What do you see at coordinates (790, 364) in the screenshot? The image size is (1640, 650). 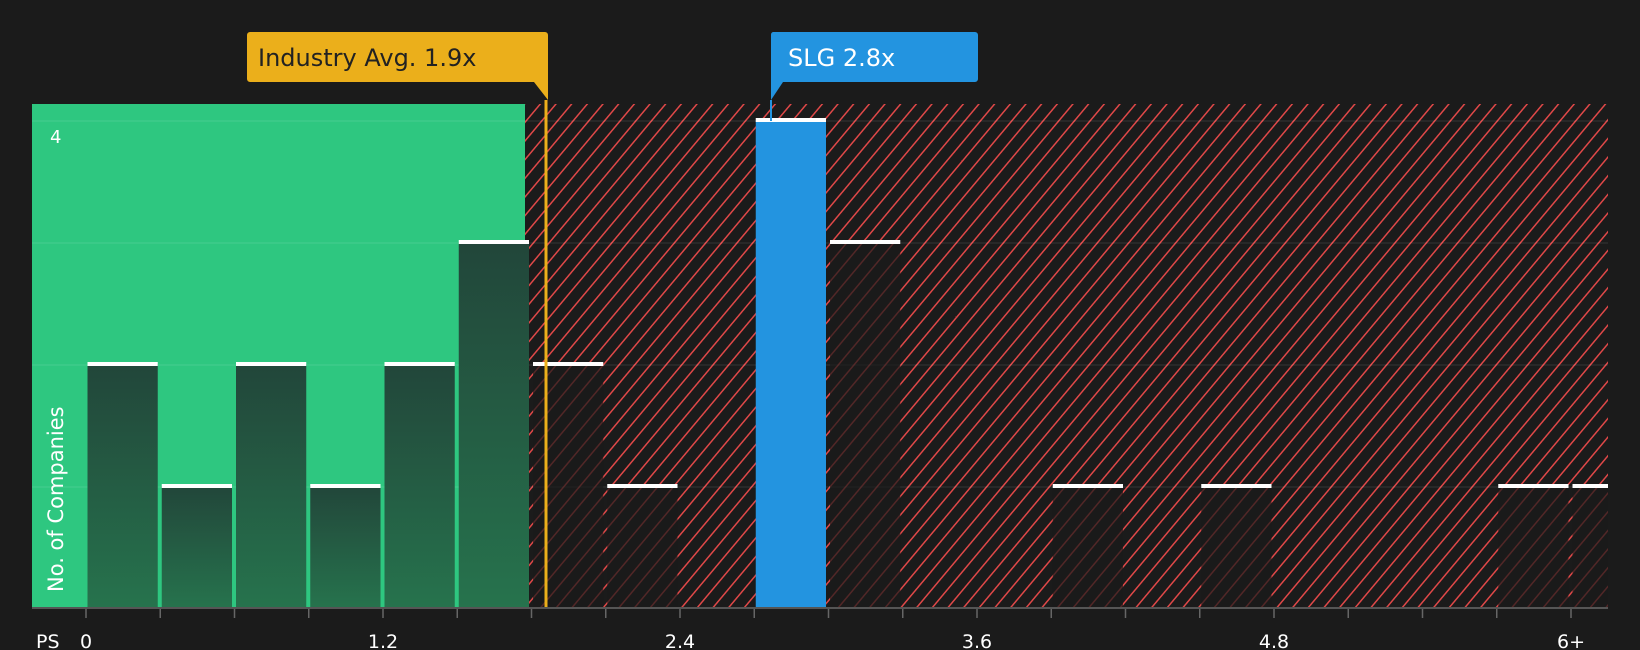 I see `company-bar` at bounding box center [790, 364].